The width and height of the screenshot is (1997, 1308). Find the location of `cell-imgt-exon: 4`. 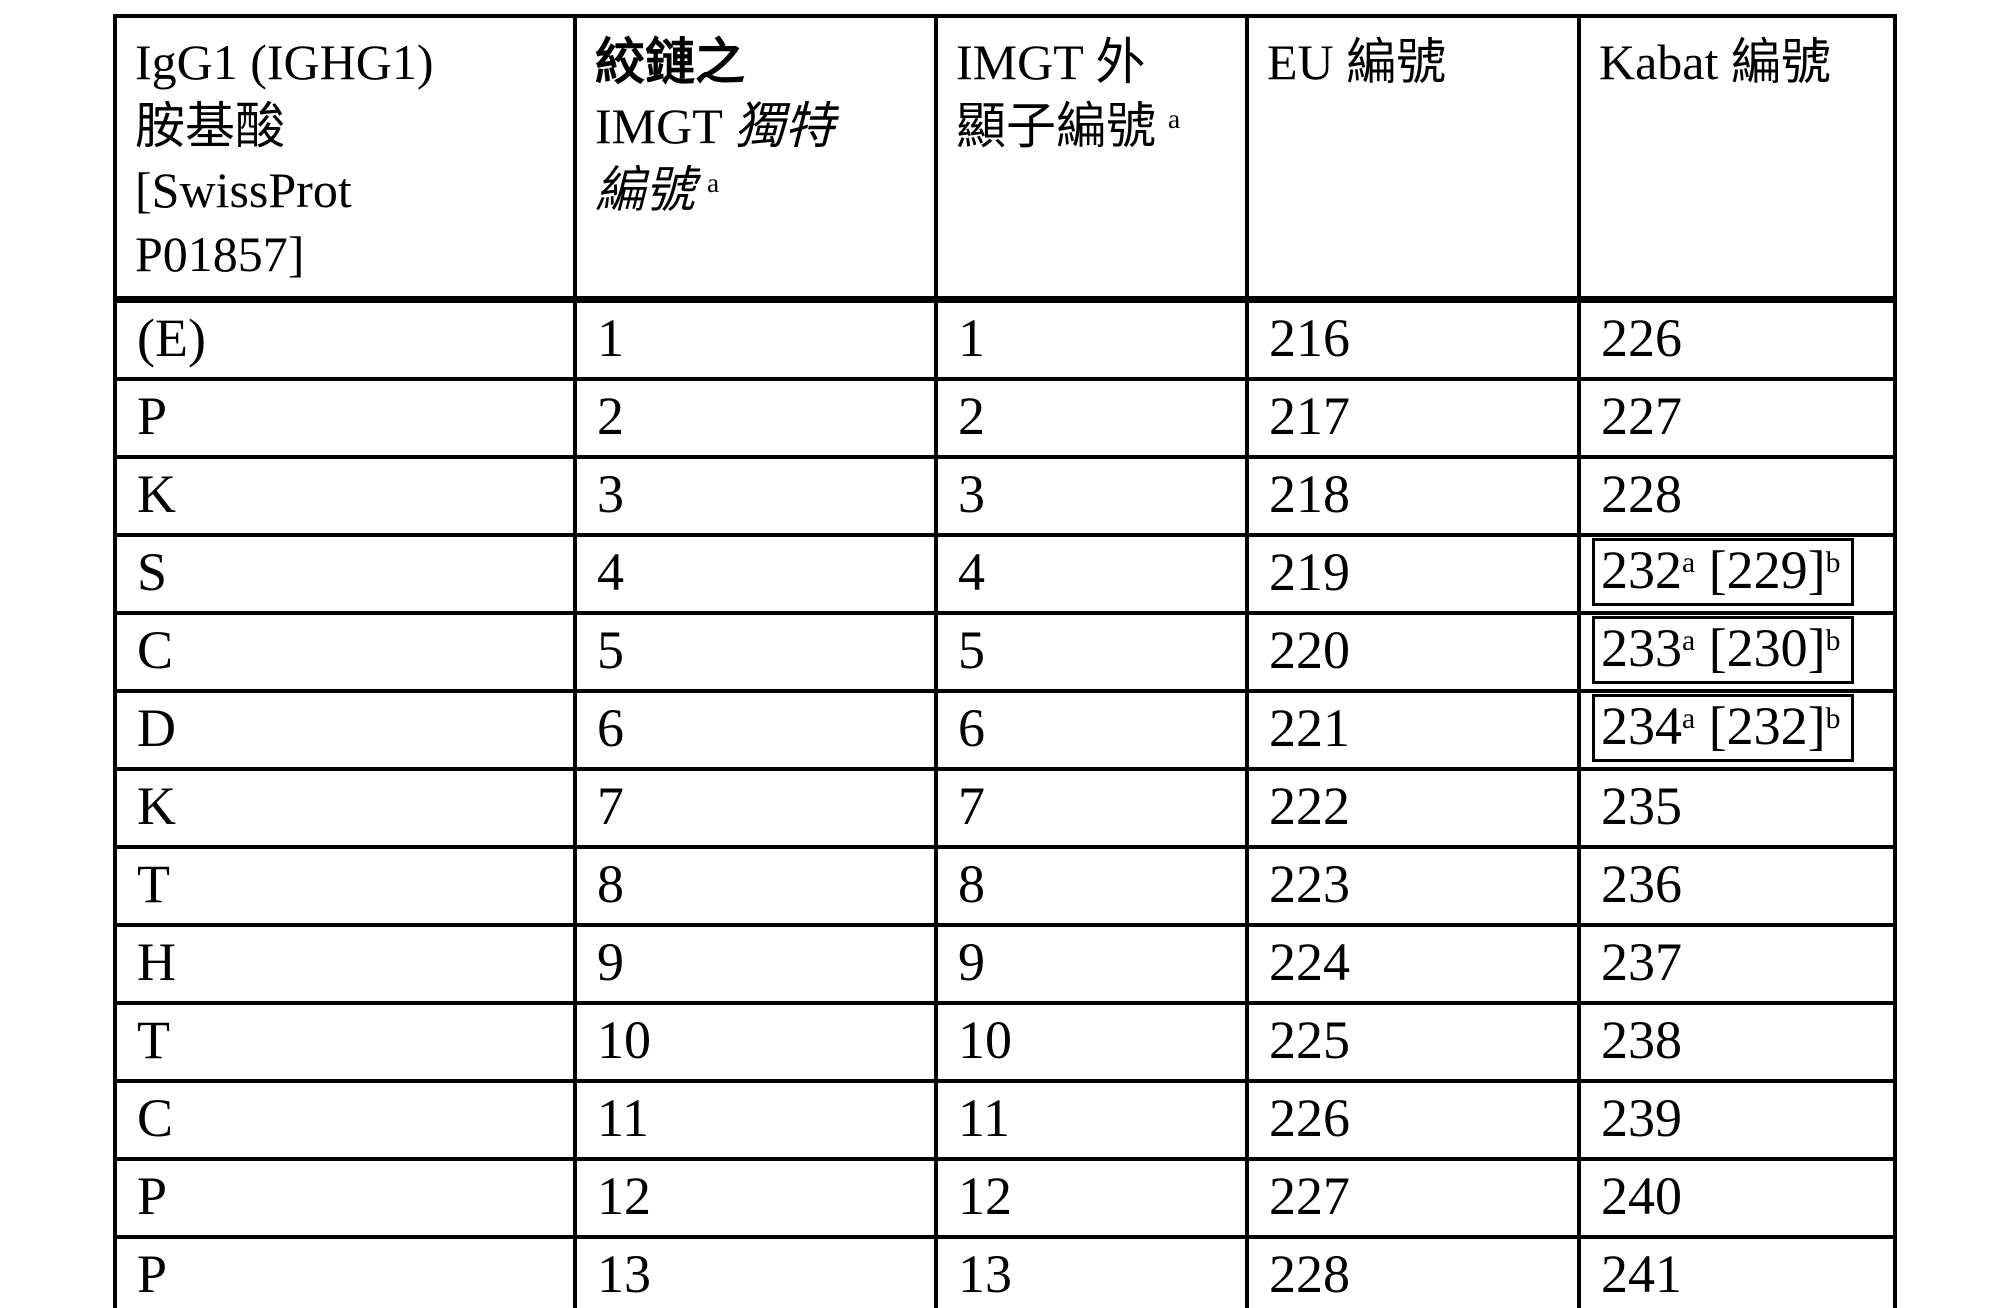

cell-imgt-exon: 4 is located at coordinates (1091, 574).